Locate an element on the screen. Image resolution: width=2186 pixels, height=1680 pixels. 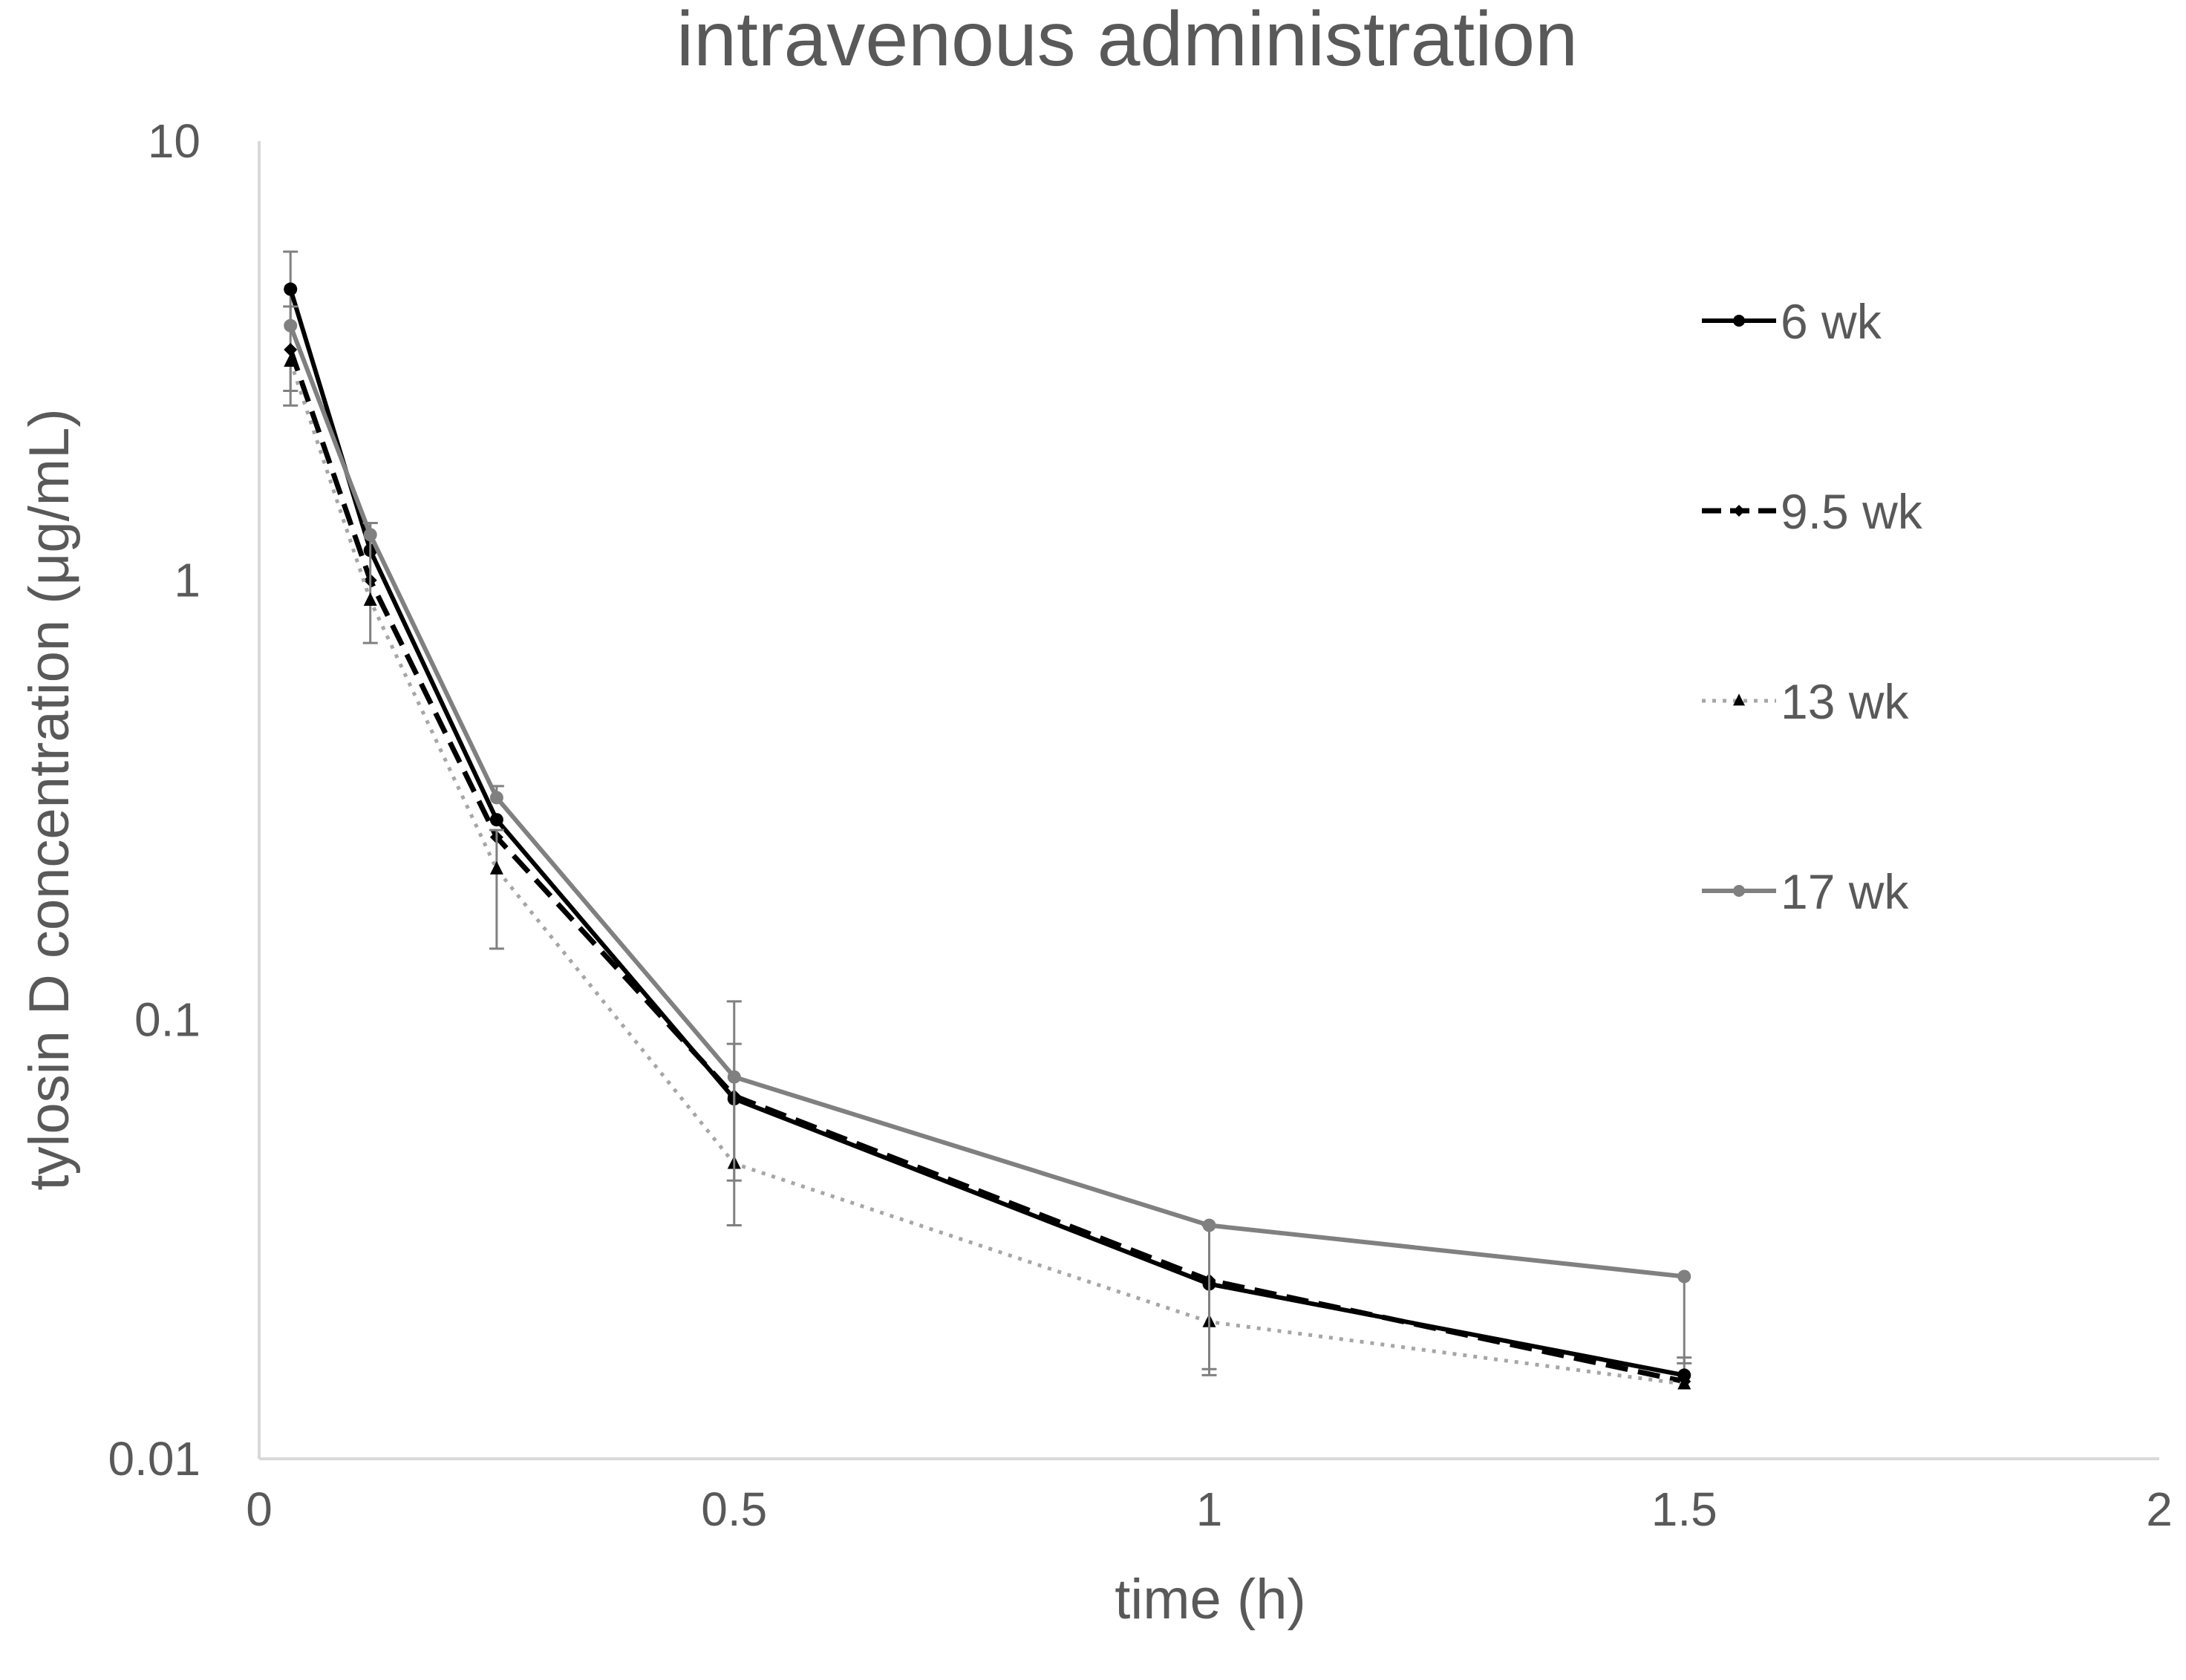
legend-label: 9.5 wk is located at coordinates (1852, 512).